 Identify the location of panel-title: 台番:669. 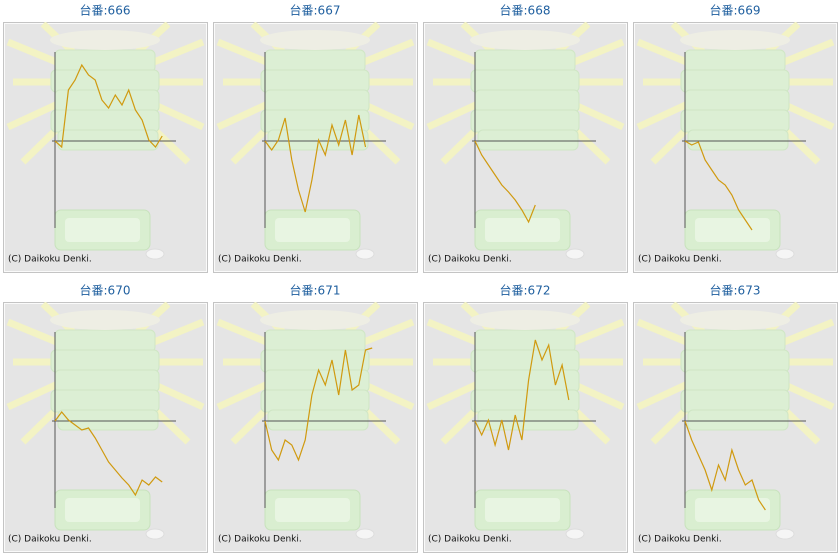
(735, 10).